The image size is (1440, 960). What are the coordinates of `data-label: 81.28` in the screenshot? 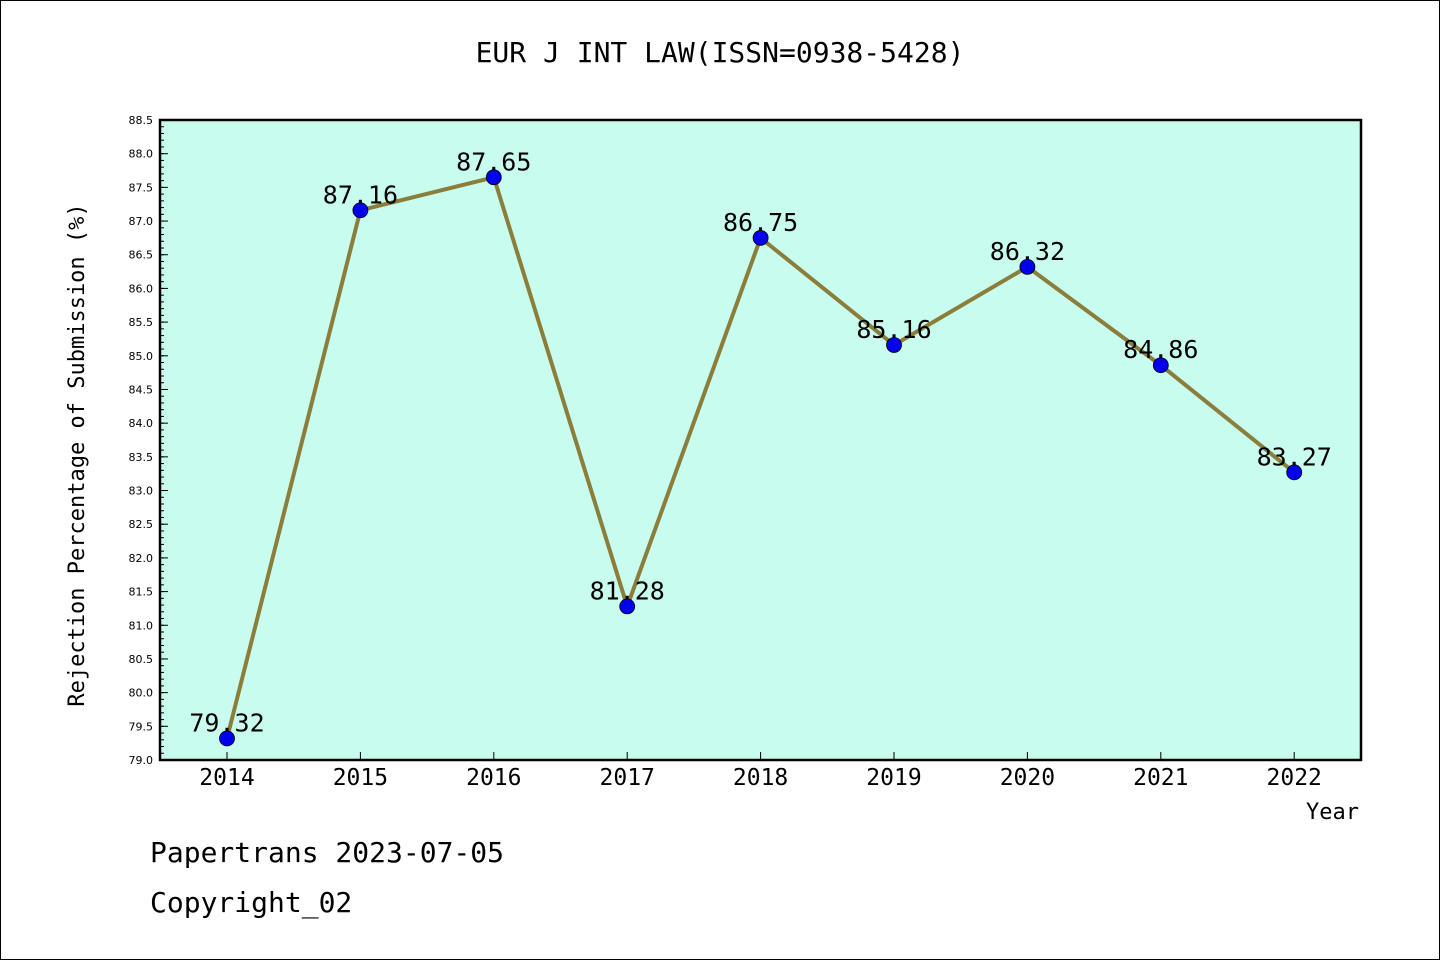 It's located at (627, 590).